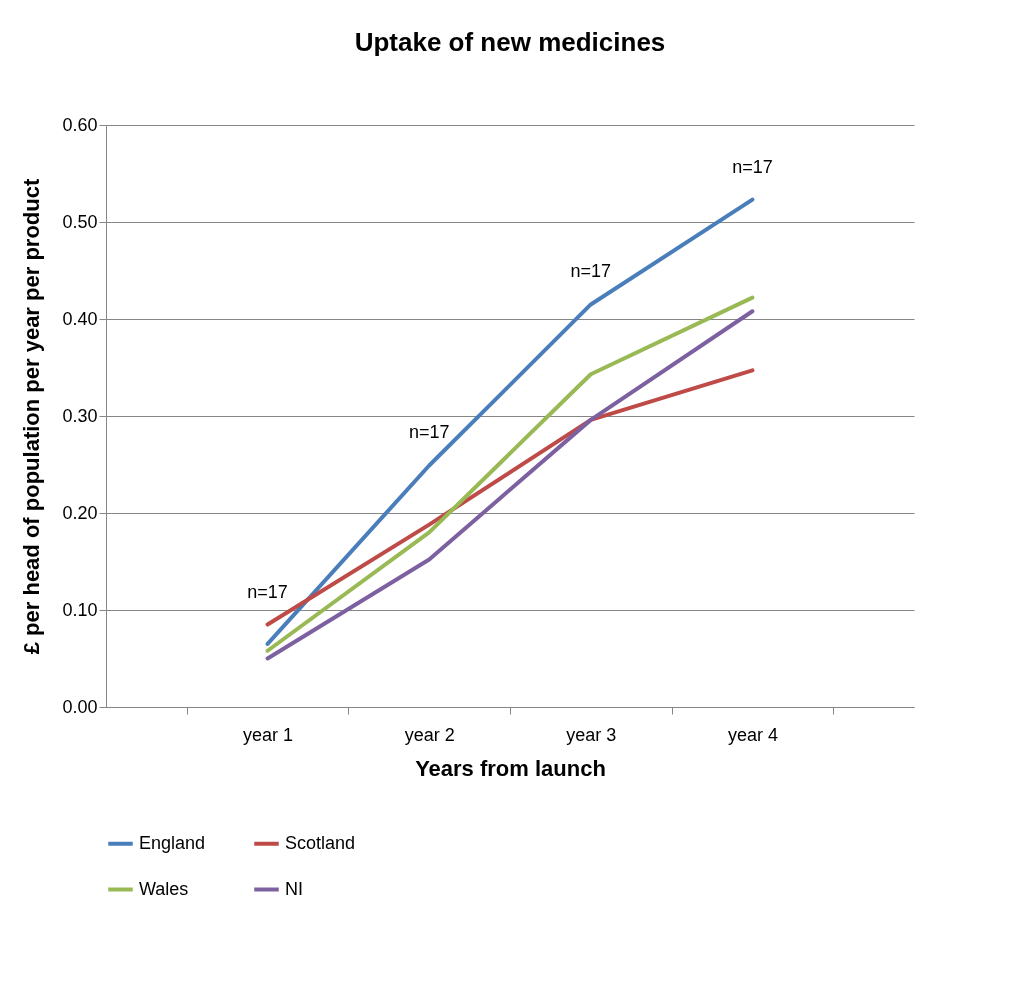  What do you see at coordinates (429, 734) in the screenshot?
I see `x-tick-label: year 2` at bounding box center [429, 734].